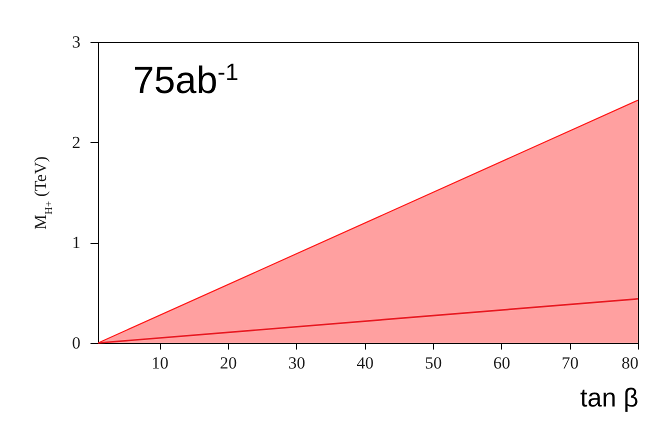 Image resolution: width=664 pixels, height=432 pixels. I want to click on annotation: 75ab$^{-1}$, so click(185, 80).